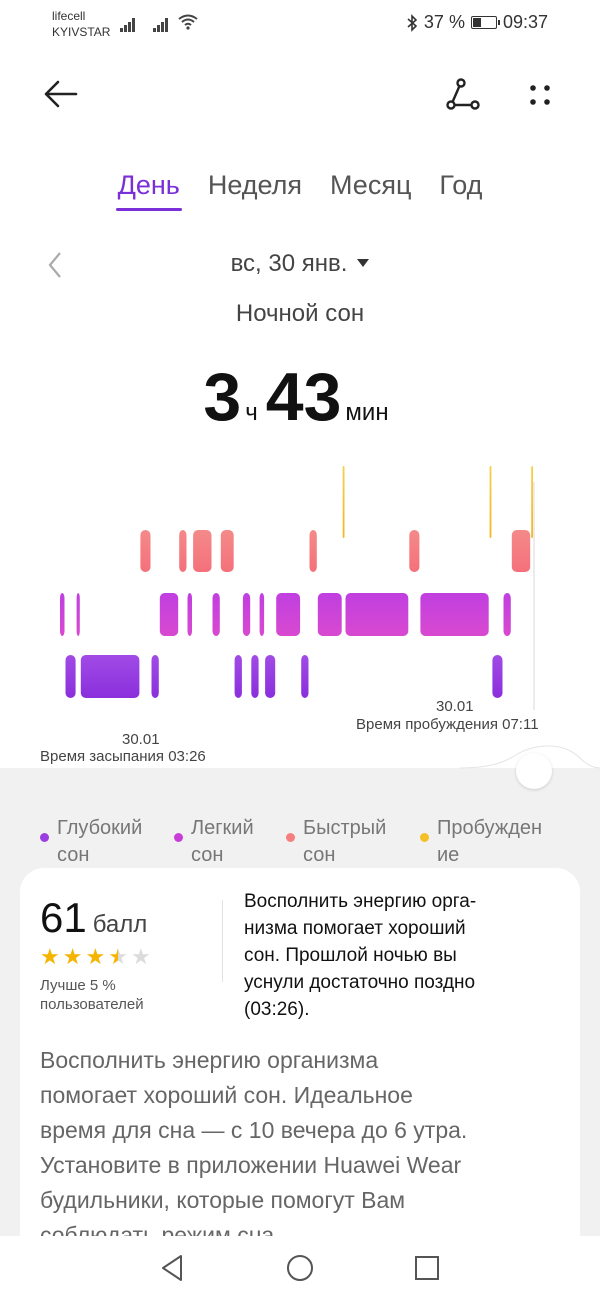 The width and height of the screenshot is (600, 1299). What do you see at coordinates (78, 985) in the screenshot?
I see `percentile-line-1: Лучше 5 %` at bounding box center [78, 985].